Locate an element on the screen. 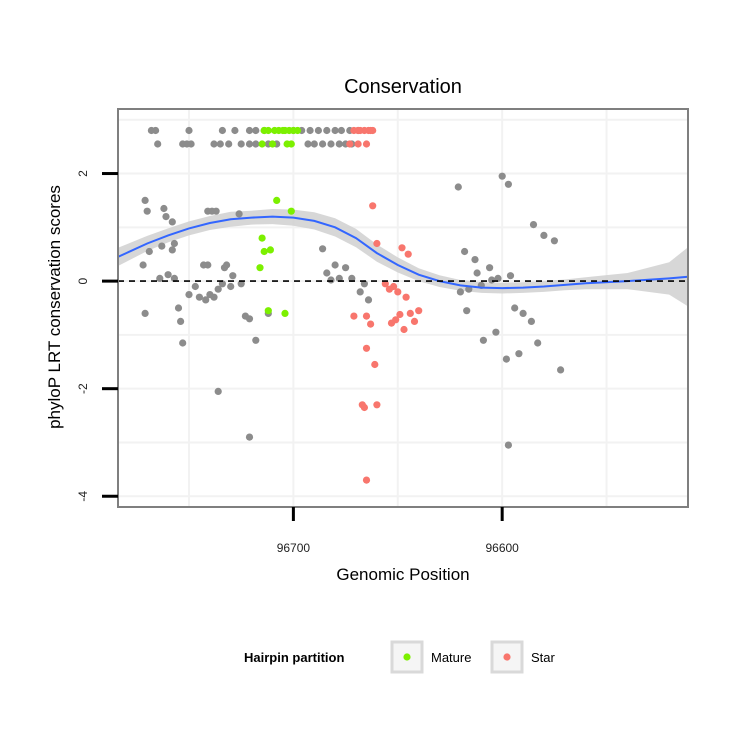 This screenshot has height=750, width=750. y-tick-label: -2 is located at coordinates (83, 388).